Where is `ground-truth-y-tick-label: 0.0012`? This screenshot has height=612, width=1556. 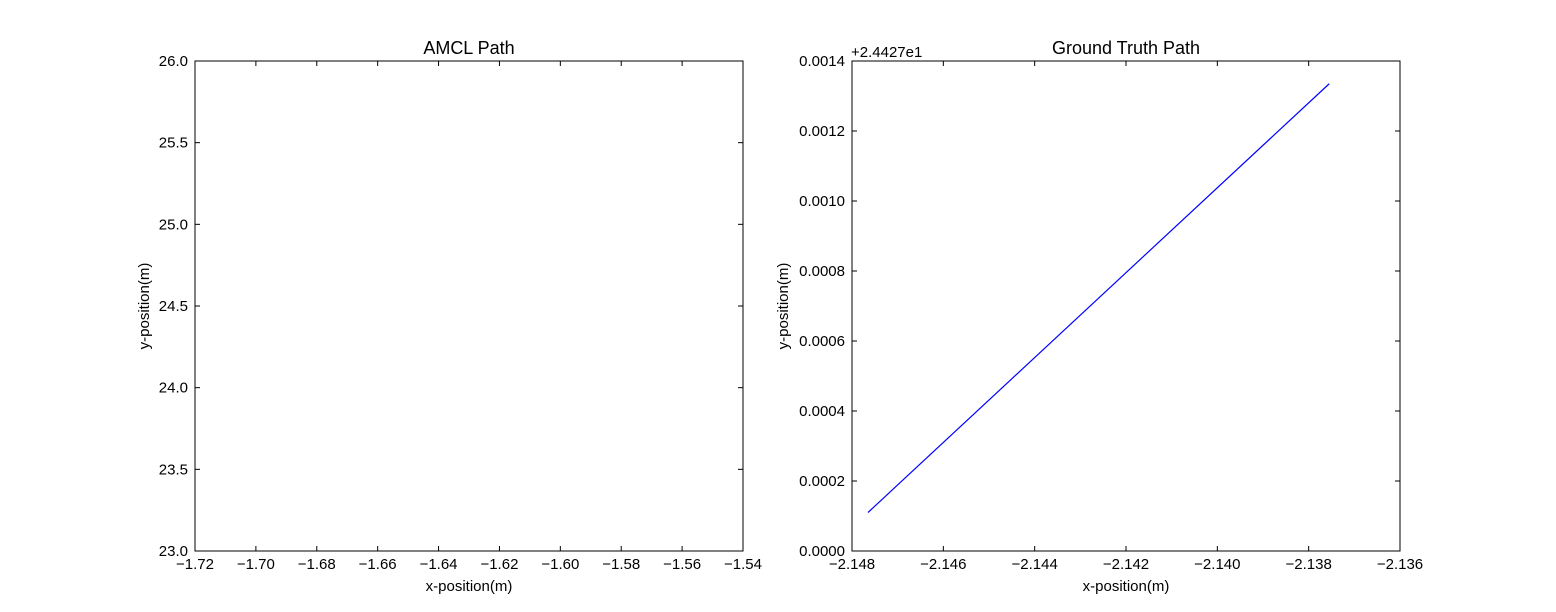 ground-truth-y-tick-label: 0.0012 is located at coordinates (822, 131).